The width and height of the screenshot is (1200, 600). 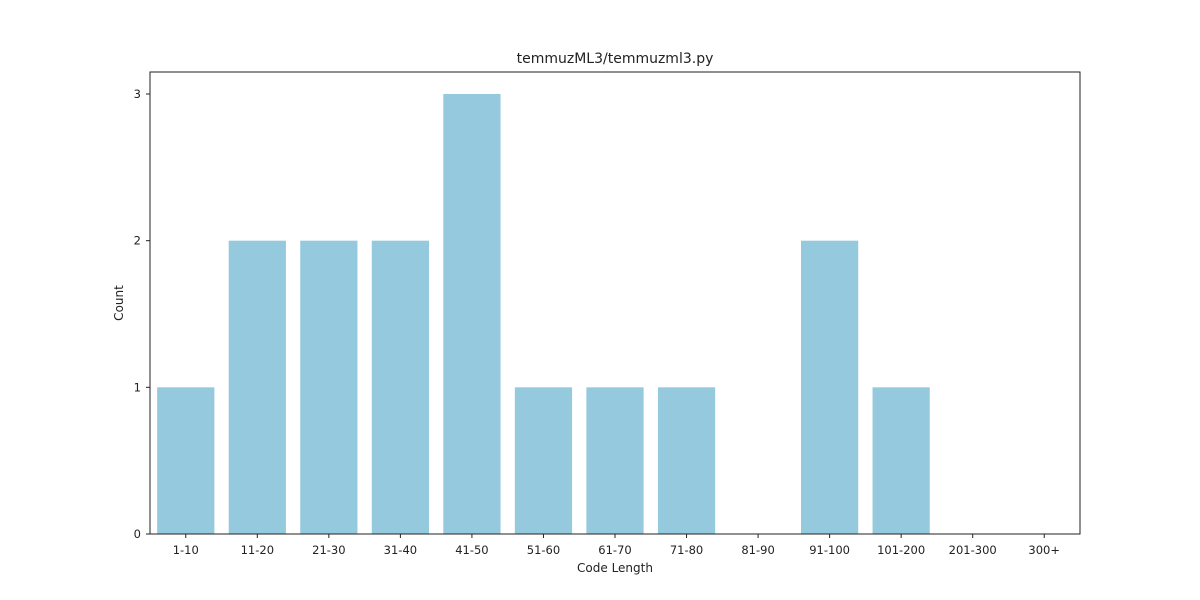 What do you see at coordinates (137, 241) in the screenshot?
I see `y-tick-label: 2` at bounding box center [137, 241].